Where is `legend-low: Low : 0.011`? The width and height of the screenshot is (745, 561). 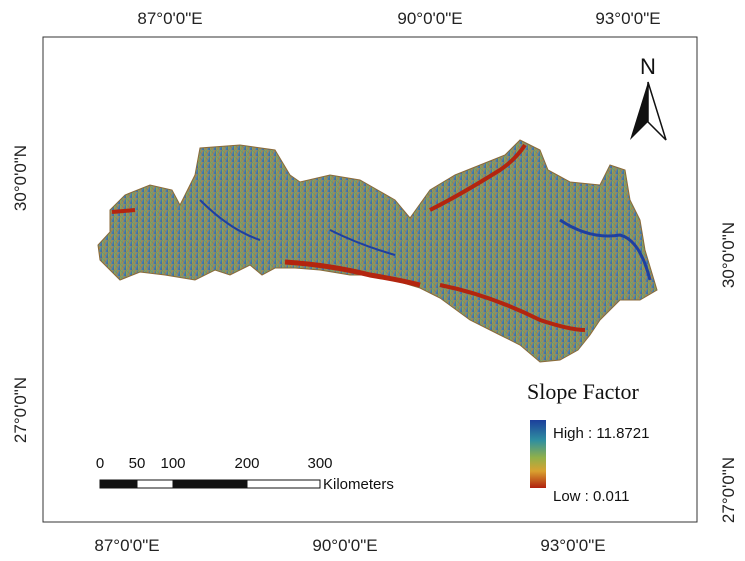
legend-low: Low : 0.011 is located at coordinates (591, 496).